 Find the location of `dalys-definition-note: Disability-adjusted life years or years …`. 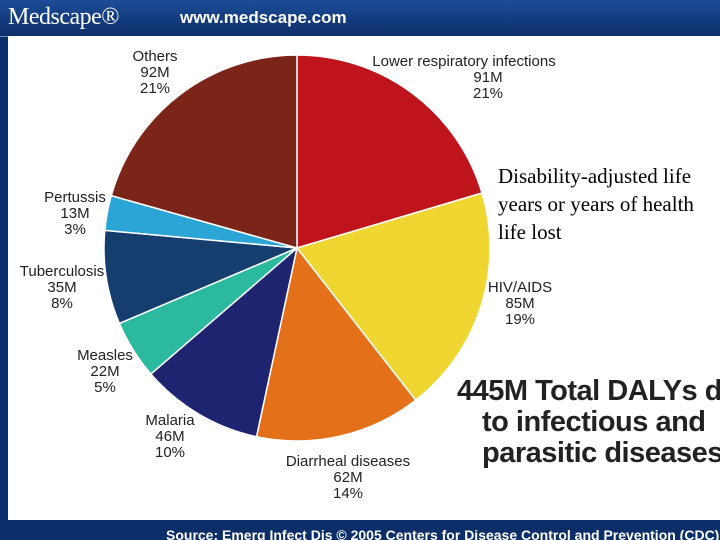

dalys-definition-note: Disability-adjusted life years or years … is located at coordinates (605, 204).